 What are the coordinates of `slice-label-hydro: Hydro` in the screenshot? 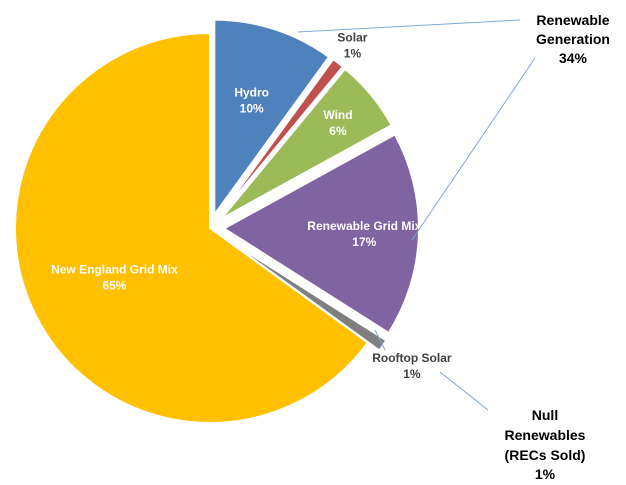 It's located at (251, 93).